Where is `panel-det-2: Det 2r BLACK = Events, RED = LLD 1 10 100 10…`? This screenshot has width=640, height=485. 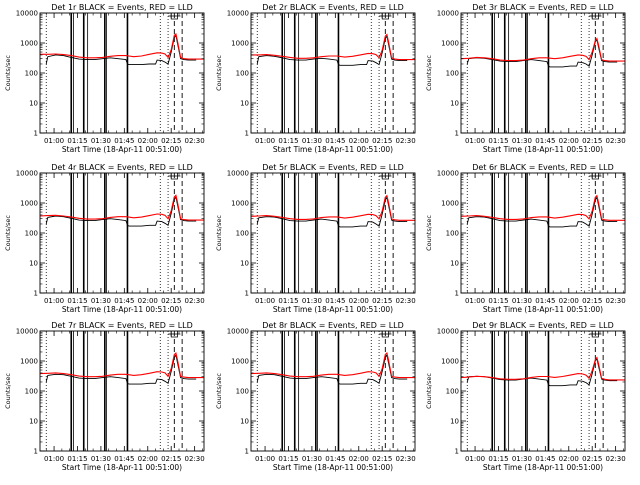 panel-det-2: Det 2r BLACK = Events, RED = LLD 1 10 100 10… is located at coordinates (315, 78).